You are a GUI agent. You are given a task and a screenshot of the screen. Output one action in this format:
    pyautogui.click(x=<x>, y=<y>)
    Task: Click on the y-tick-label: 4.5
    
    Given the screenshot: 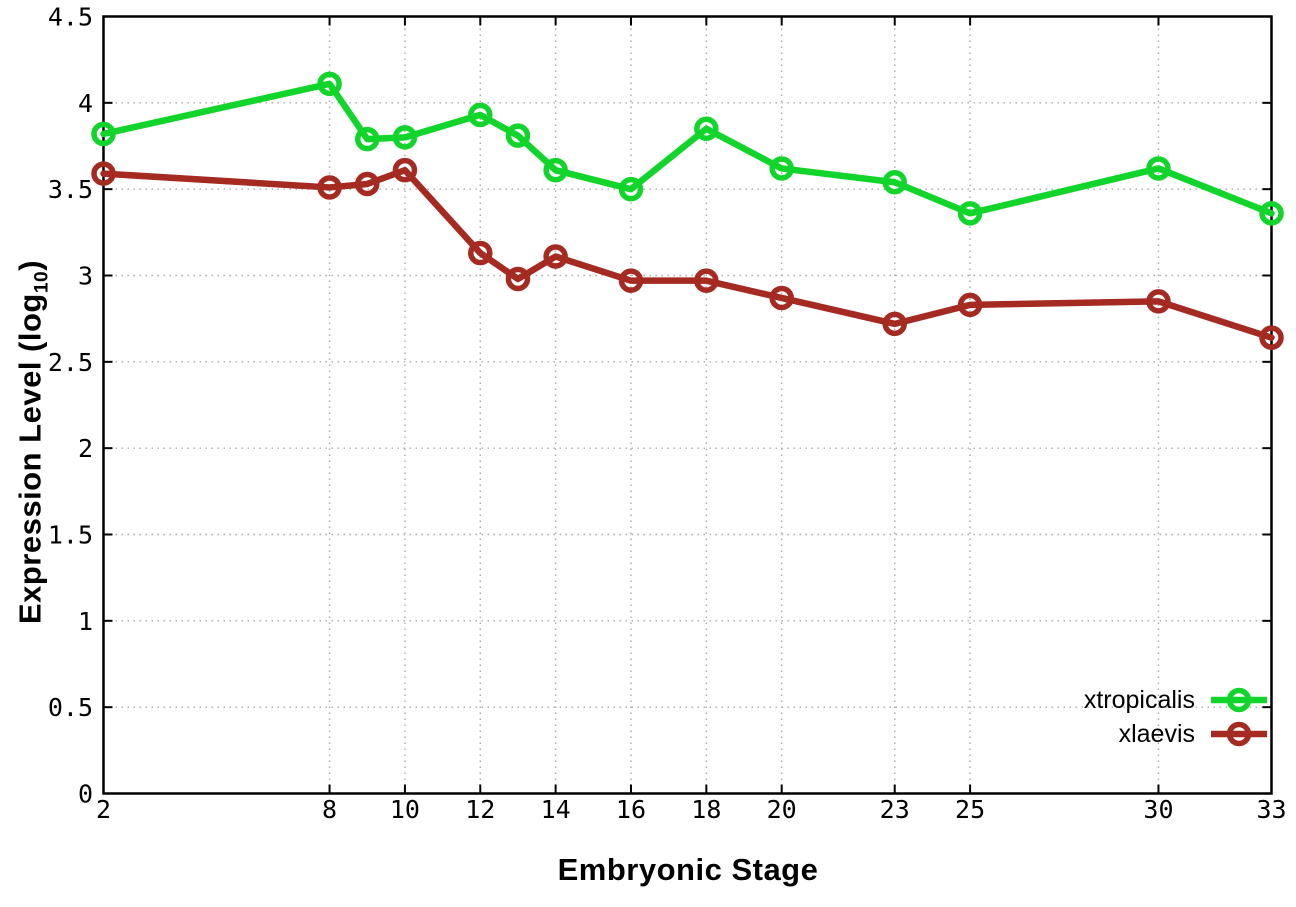 What is the action you would take?
    pyautogui.click(x=70, y=17)
    